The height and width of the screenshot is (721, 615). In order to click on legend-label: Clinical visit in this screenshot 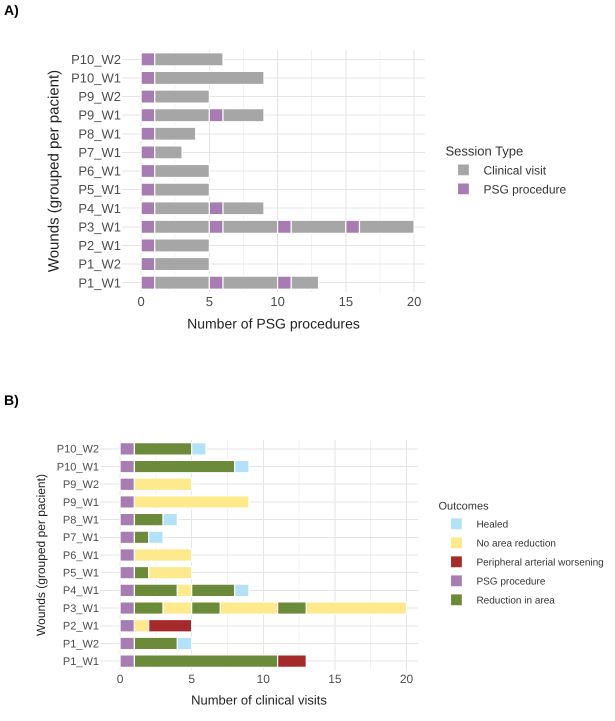, I will do `click(515, 171)`.